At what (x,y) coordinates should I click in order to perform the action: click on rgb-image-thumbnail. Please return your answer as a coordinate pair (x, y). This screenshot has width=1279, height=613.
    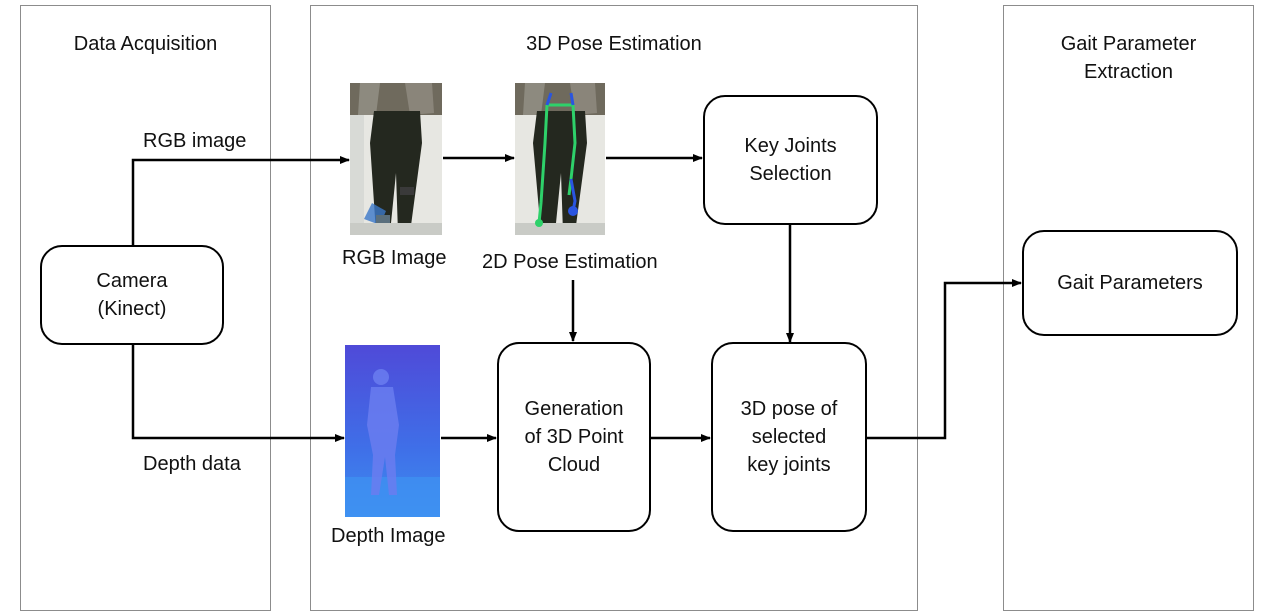
    Looking at the image, I should click on (396, 159).